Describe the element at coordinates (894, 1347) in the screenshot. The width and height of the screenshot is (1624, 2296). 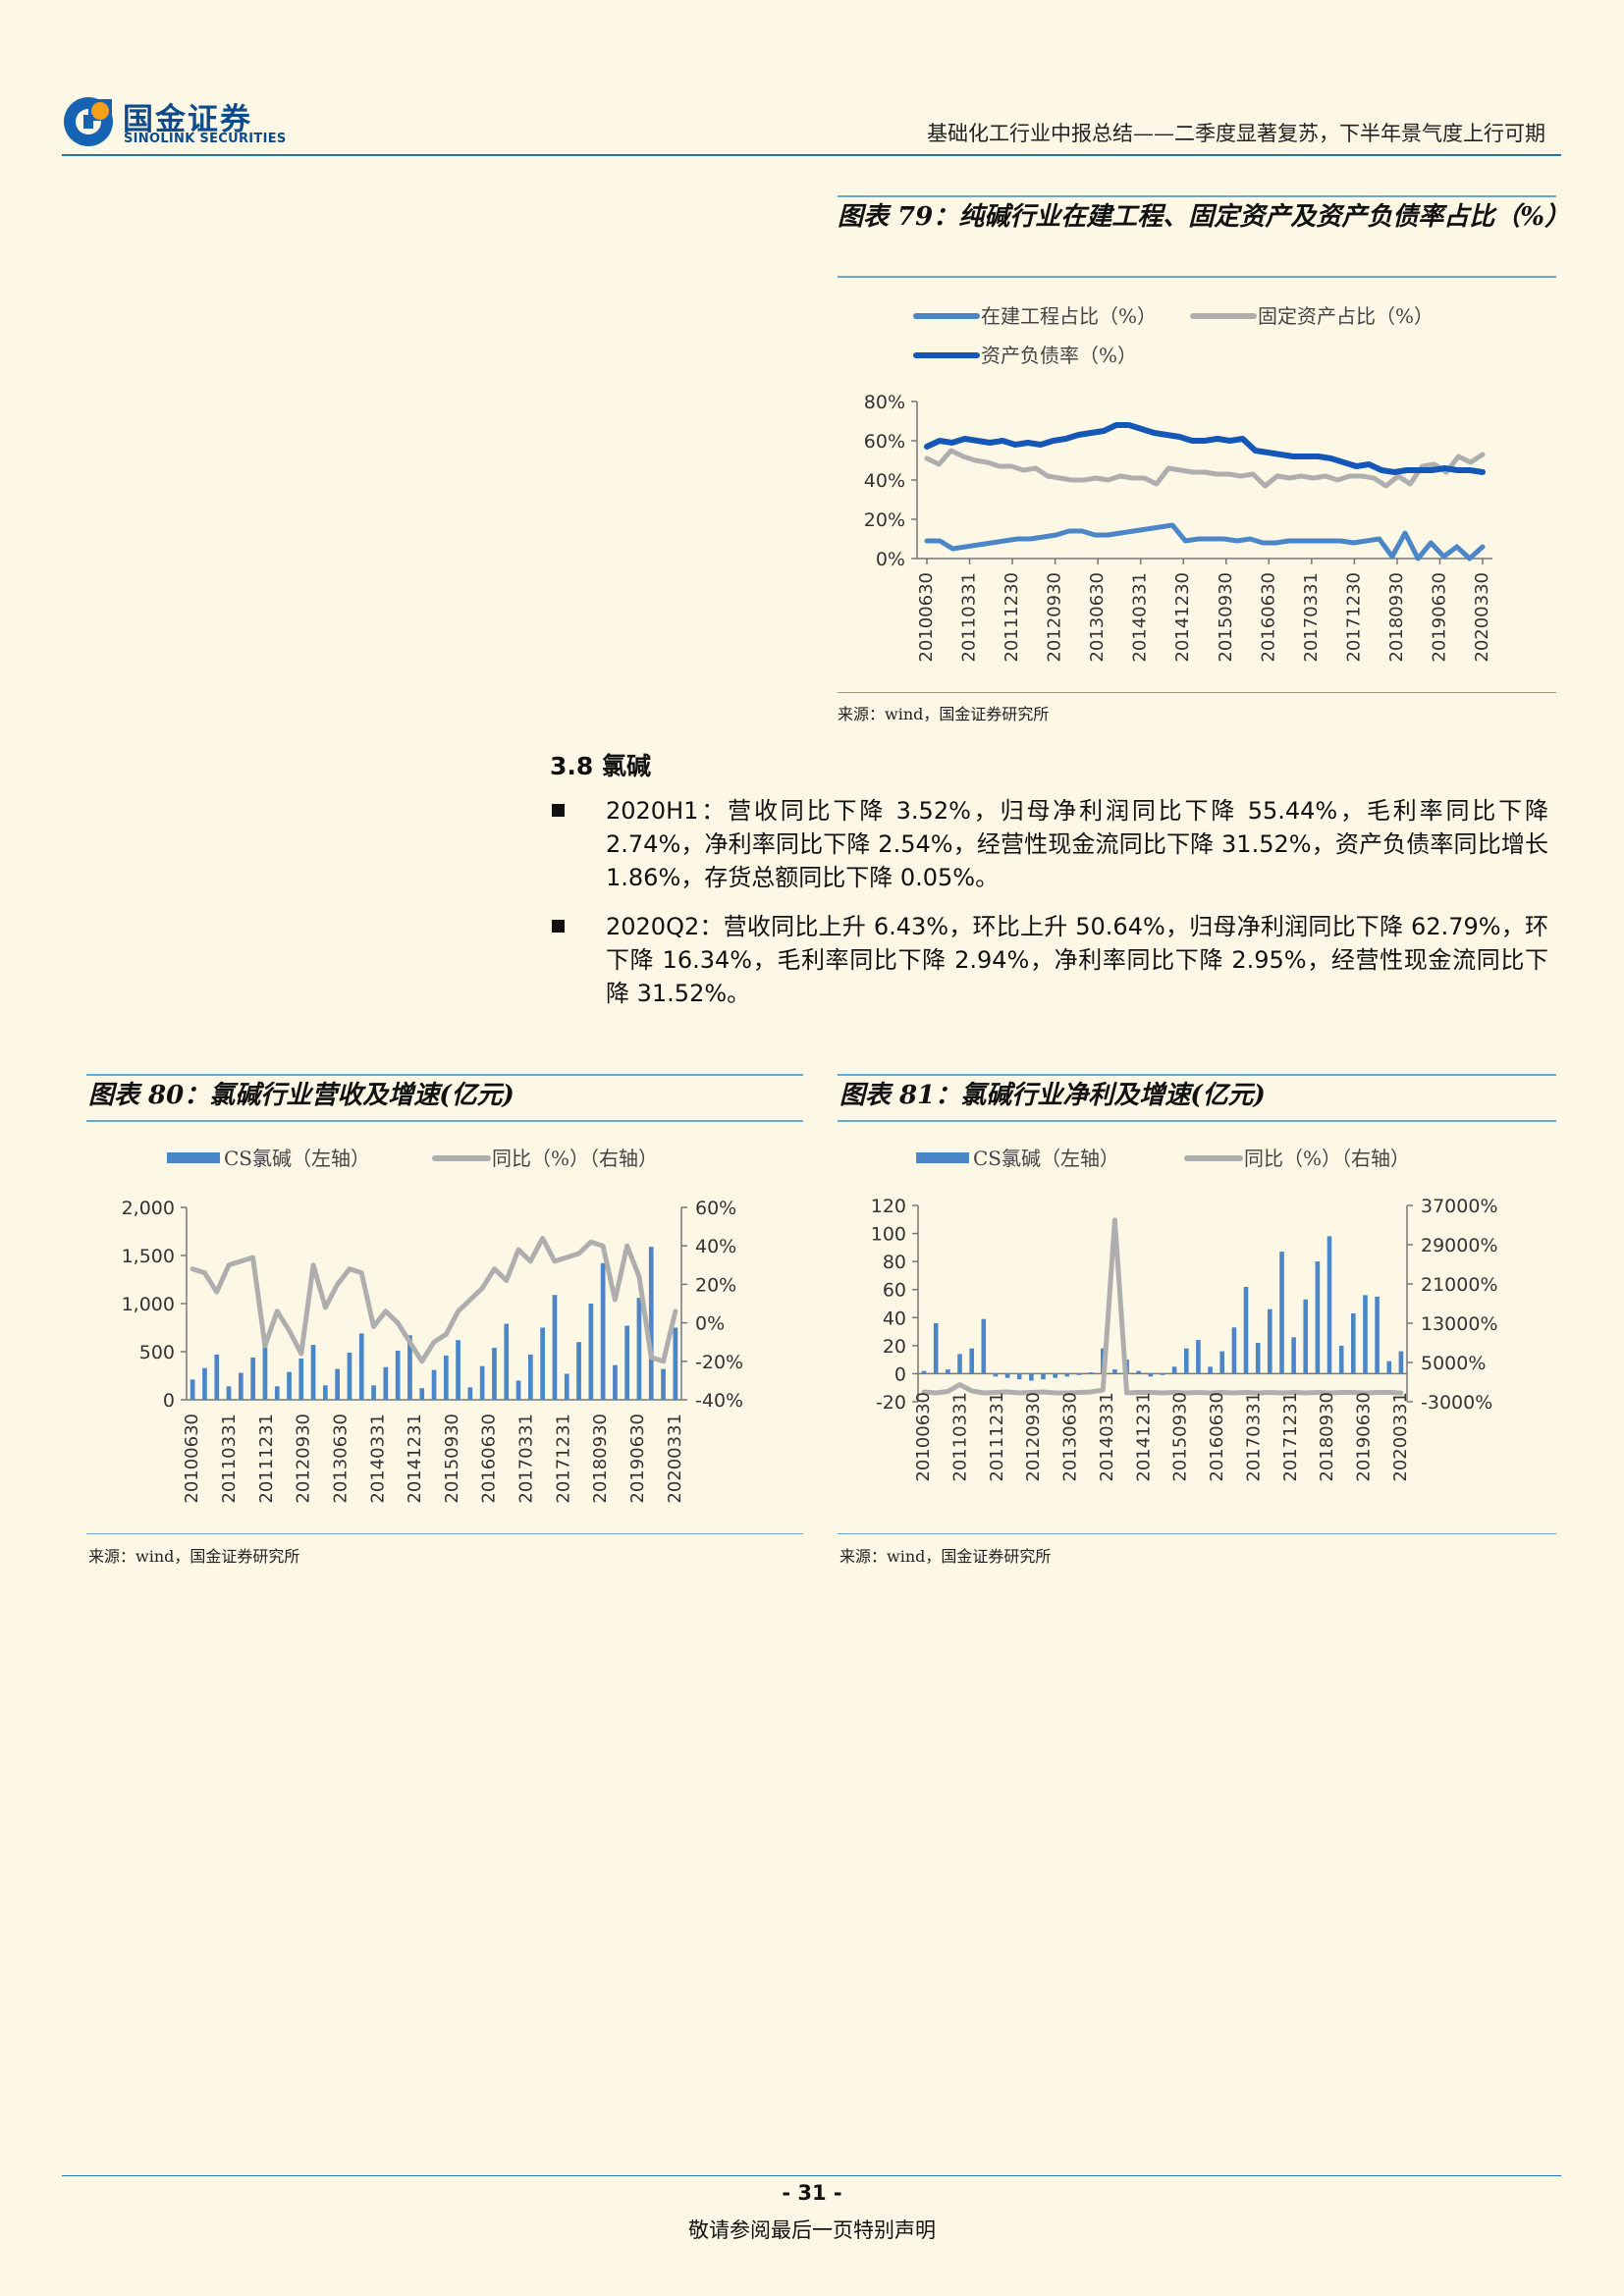
I see `left-tick-label: 20` at that location.